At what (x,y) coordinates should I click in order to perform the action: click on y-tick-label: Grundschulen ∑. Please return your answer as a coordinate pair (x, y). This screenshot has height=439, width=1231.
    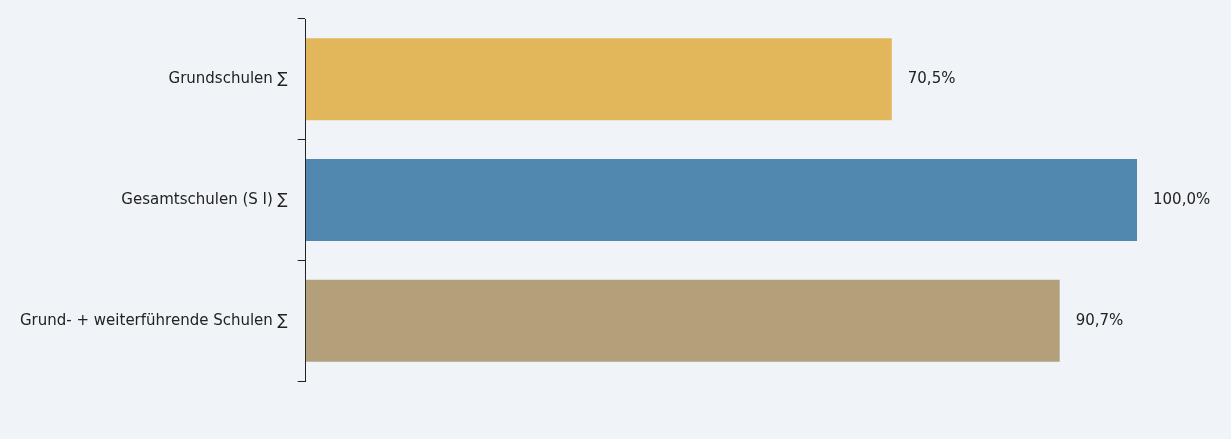
    Looking at the image, I should click on (228, 78).